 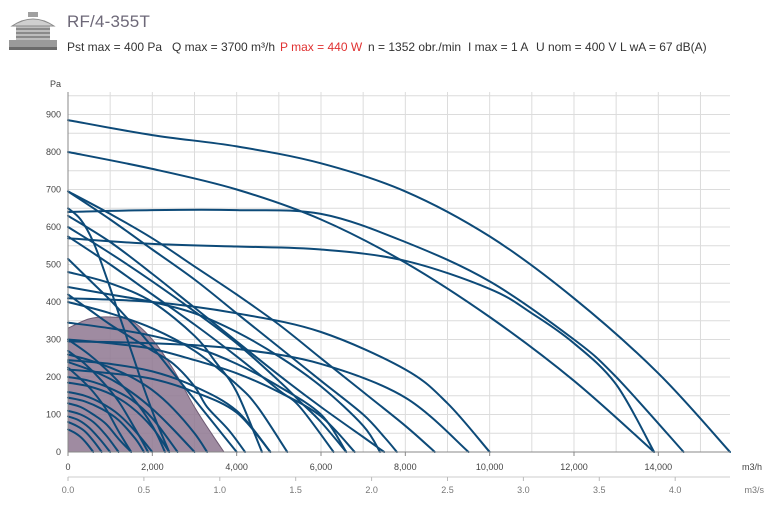 I want to click on x2-tick-label: 0.0, so click(x=68, y=490).